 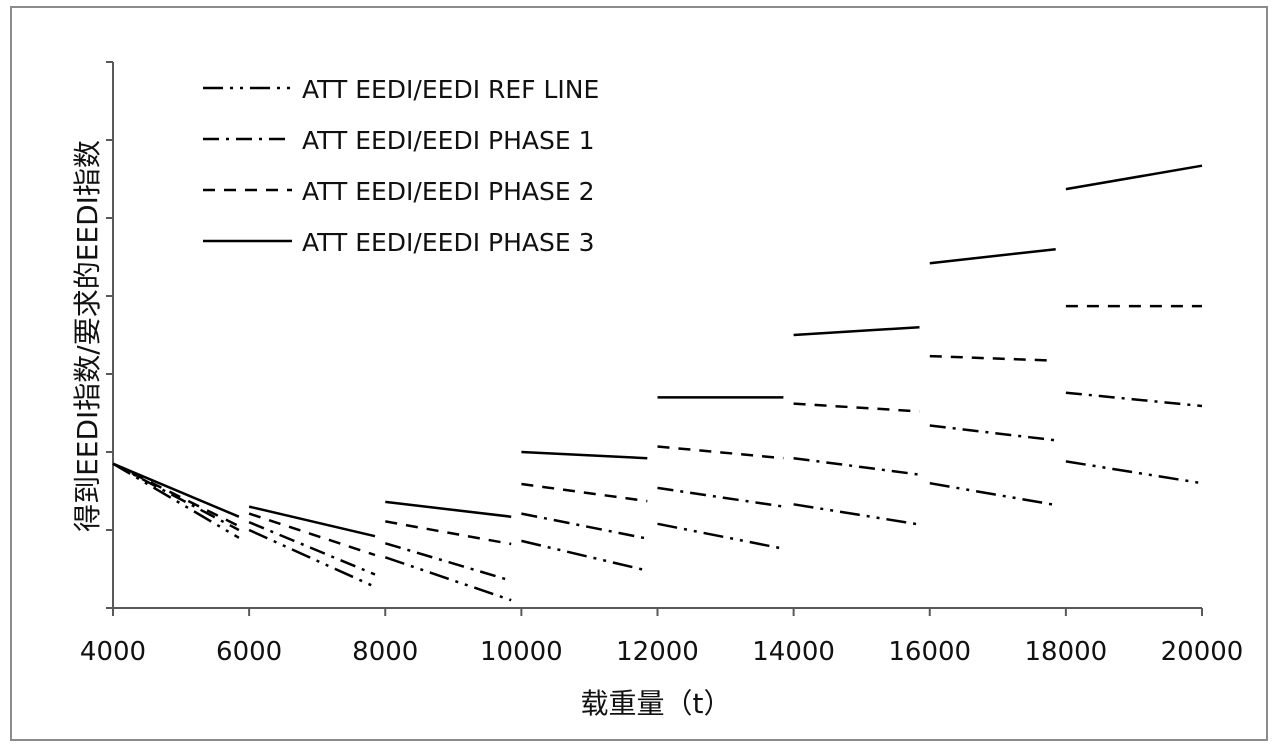 What do you see at coordinates (448, 242) in the screenshot?
I see `legend-label: ATT EEDI/EEDI PHASE 3` at bounding box center [448, 242].